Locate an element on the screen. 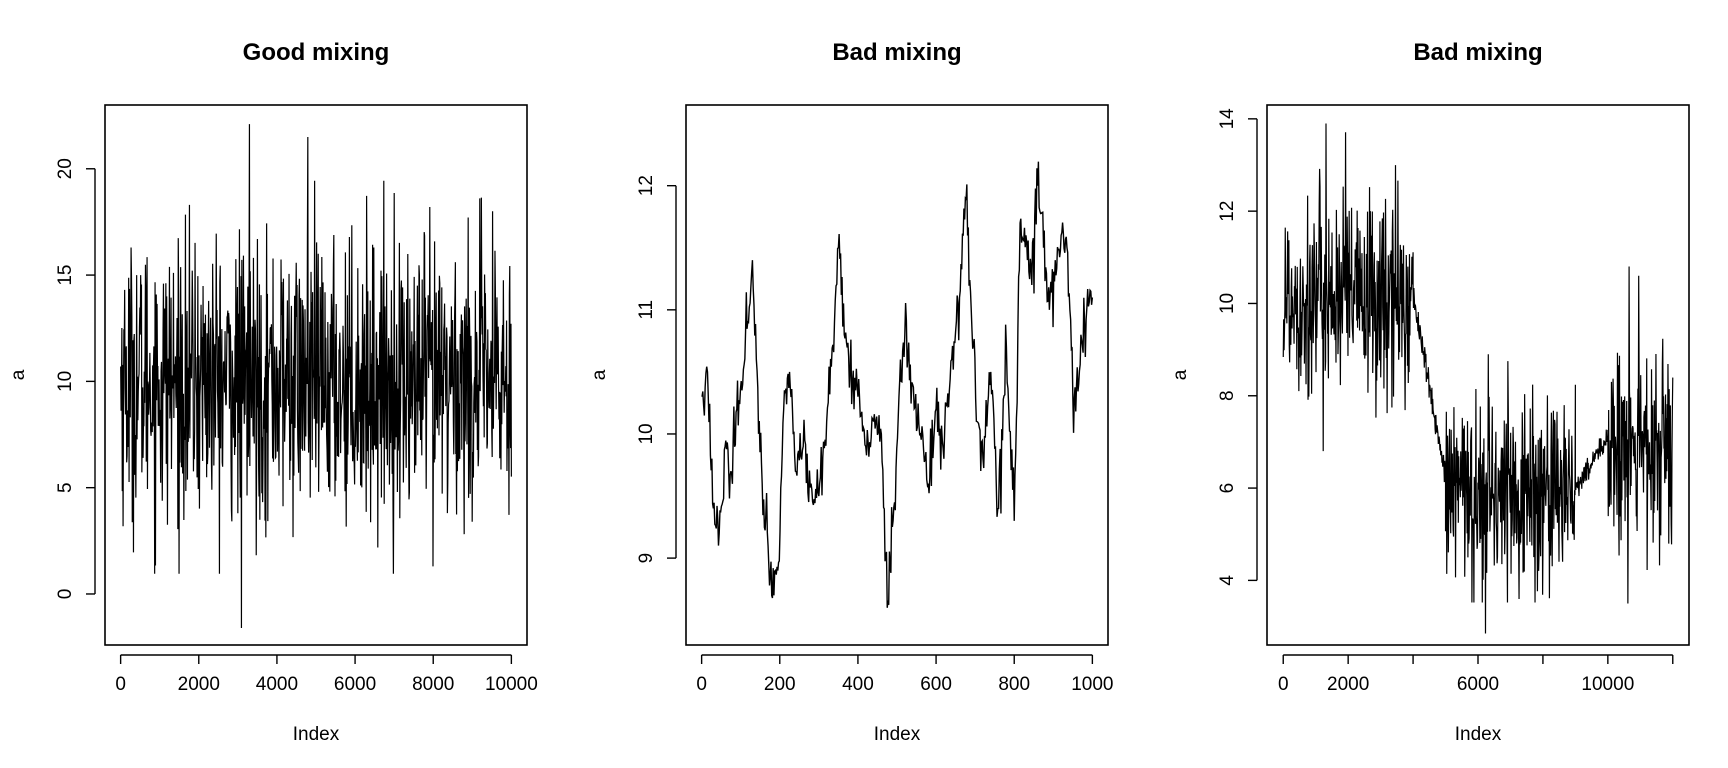  x-axis: 0 2000 4000 6000 8000 10000 is located at coordinates (326, 674).